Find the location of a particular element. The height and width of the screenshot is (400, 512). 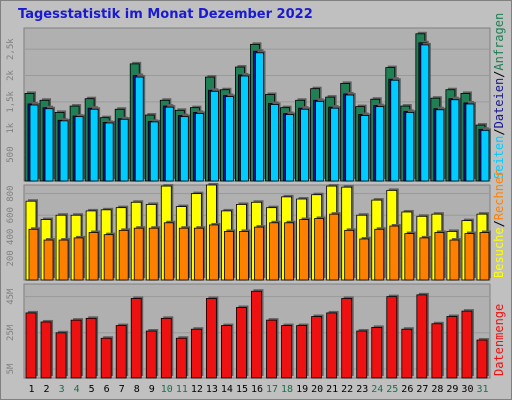

day-label: 16 is located at coordinates (257, 389).